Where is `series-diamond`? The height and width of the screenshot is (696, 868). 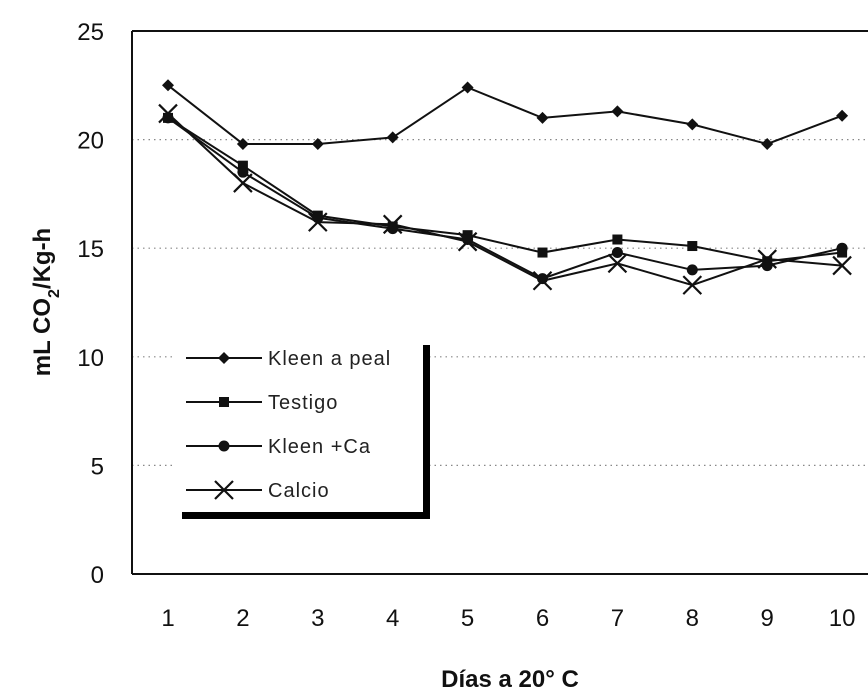
series-diamond is located at coordinates (505, 114).